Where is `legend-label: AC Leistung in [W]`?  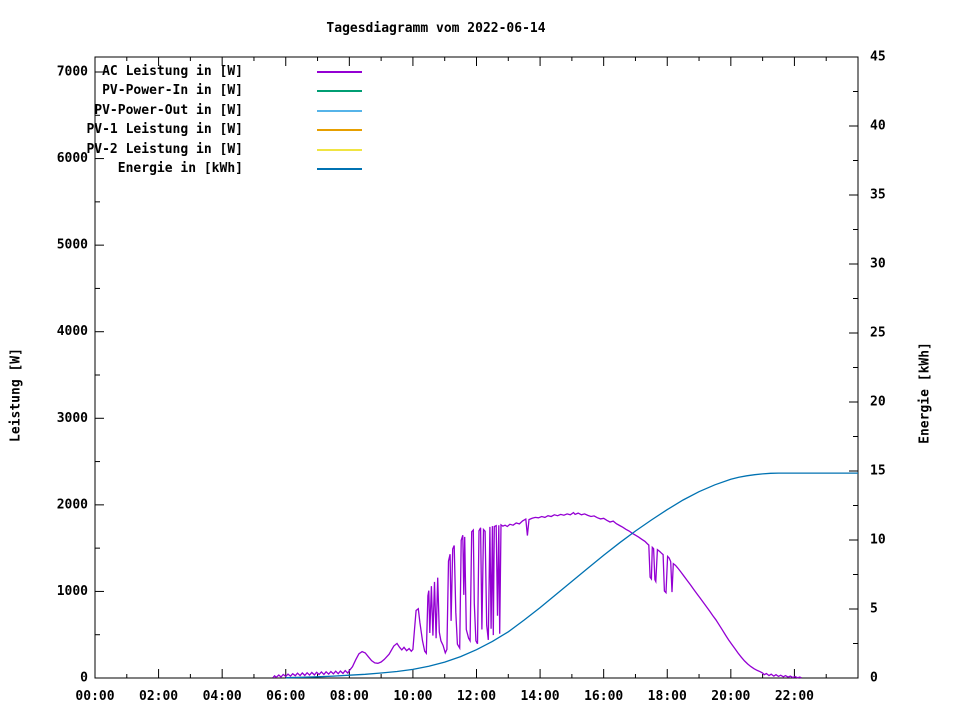
legend-label: AC Leistung in [W] is located at coordinates (172, 71).